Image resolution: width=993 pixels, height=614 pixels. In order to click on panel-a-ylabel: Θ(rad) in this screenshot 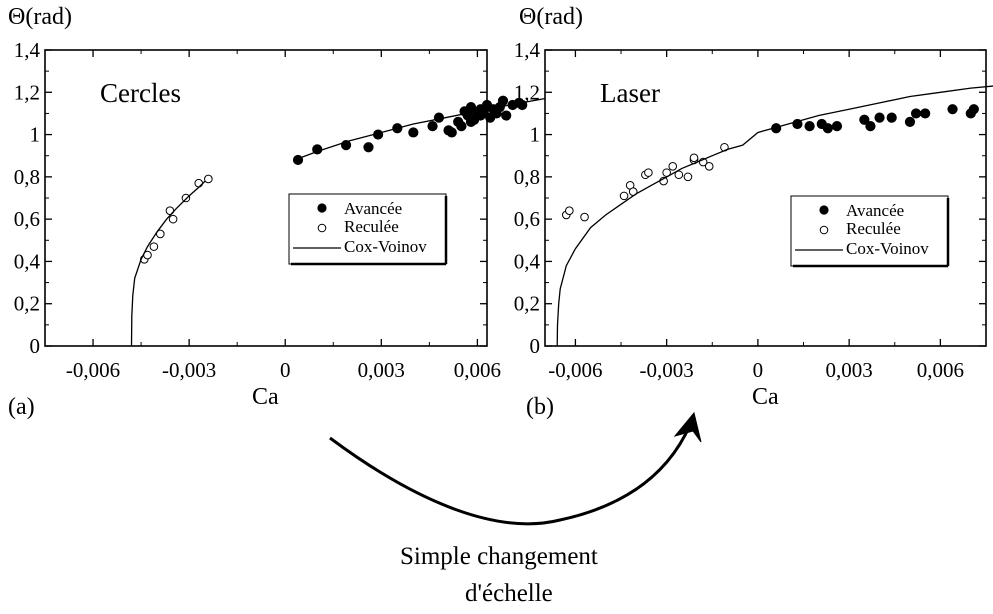, I will do `click(40, 17)`.